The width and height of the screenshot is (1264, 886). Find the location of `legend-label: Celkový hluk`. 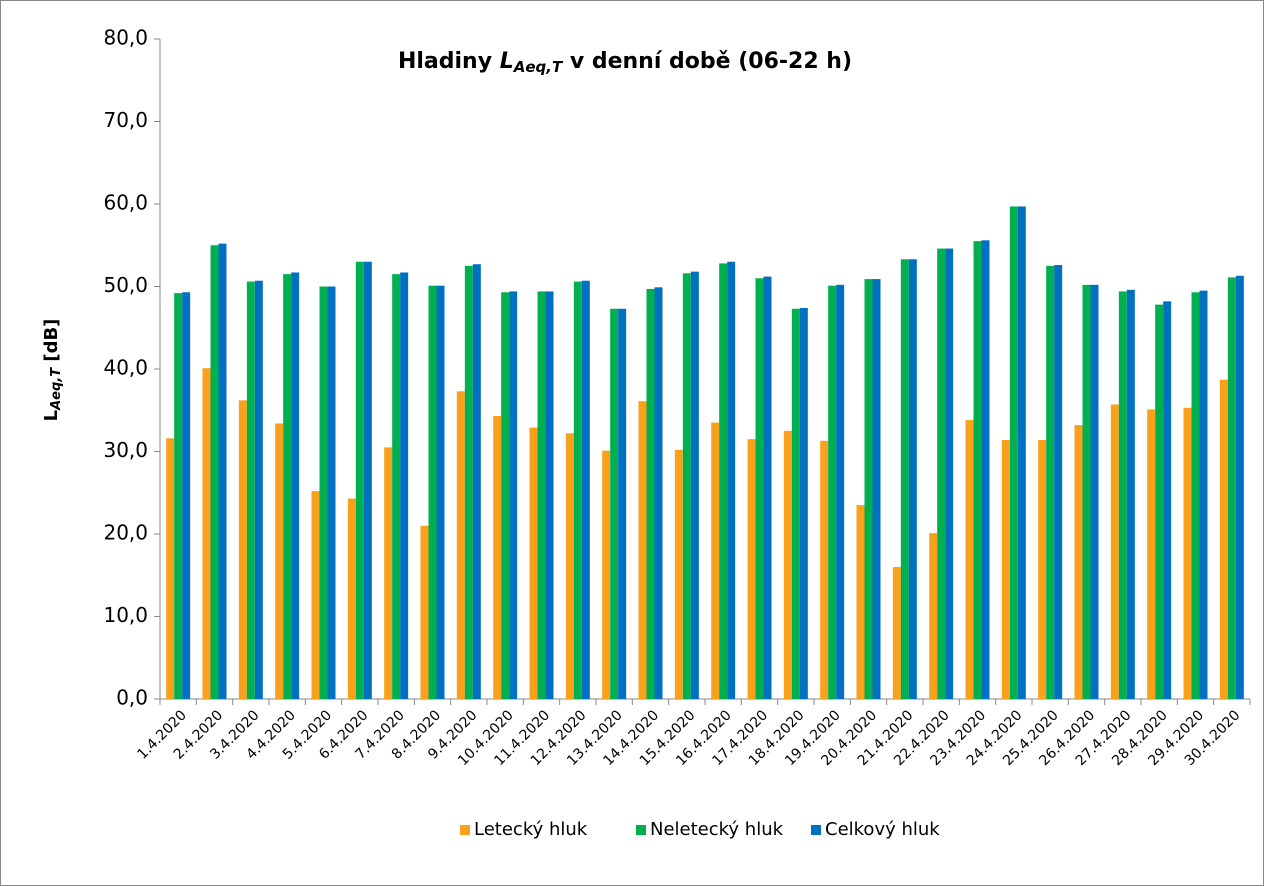

legend-label: Celkový hluk is located at coordinates (882, 829).